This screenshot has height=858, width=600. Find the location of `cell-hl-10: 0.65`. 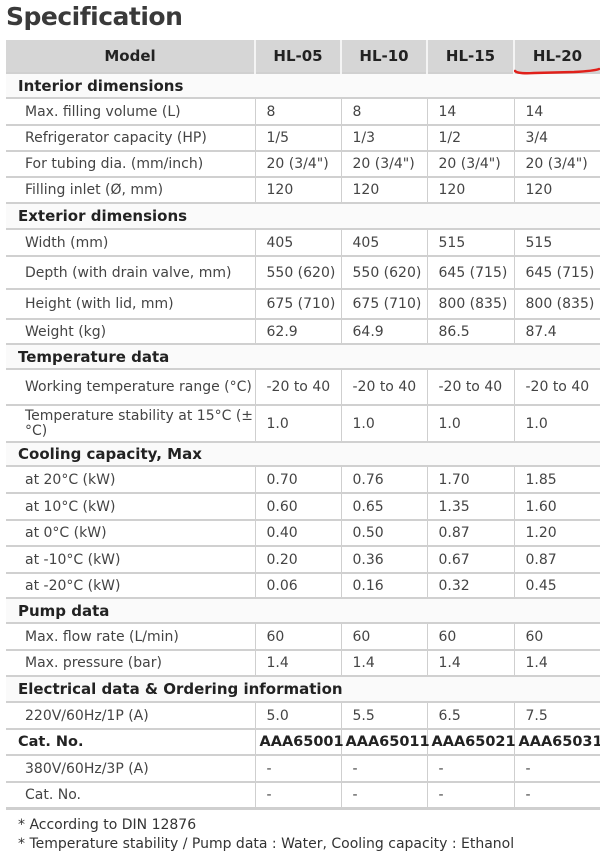

cell-hl-10: 0.65 is located at coordinates (384, 506).